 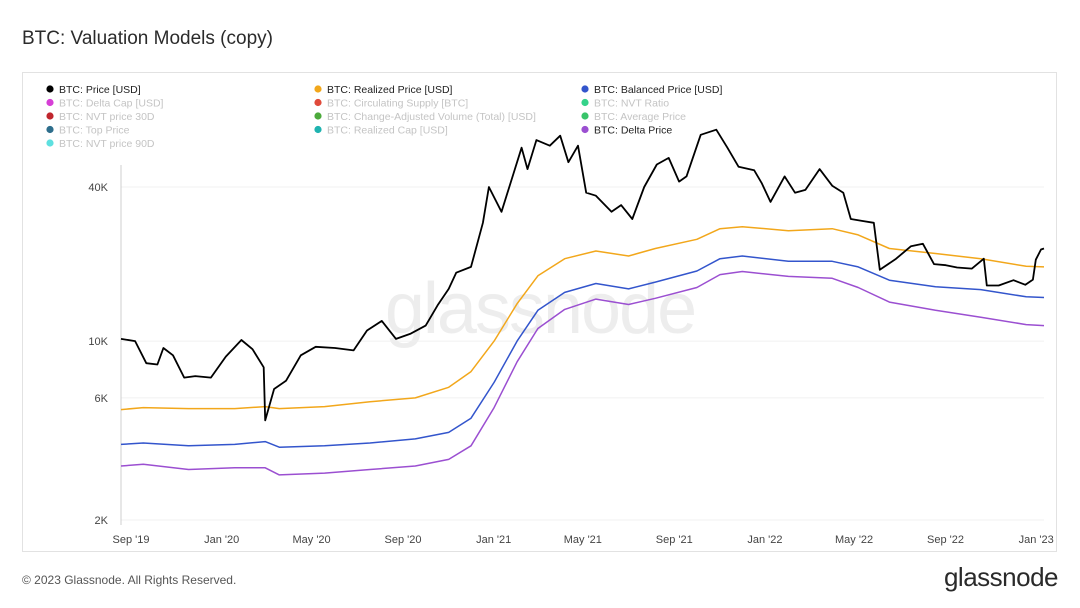 I want to click on legend-item: BTC: Price [USD], so click(x=93, y=90).